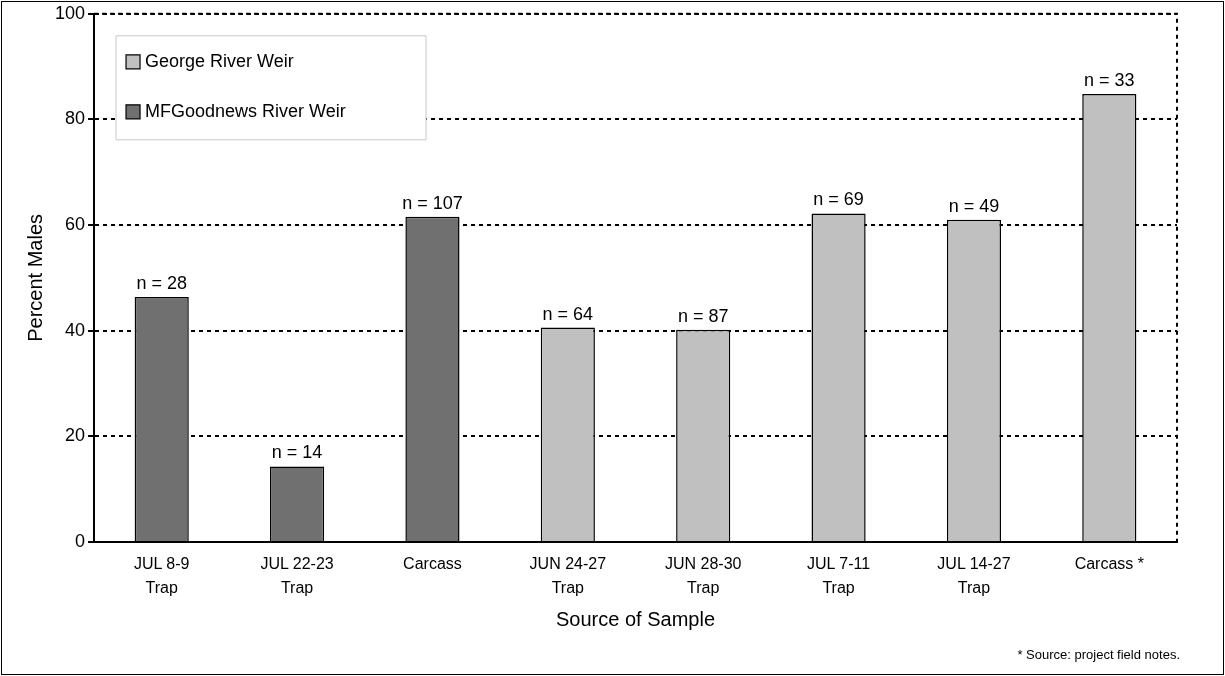  Describe the element at coordinates (297, 576) in the screenshot. I see `x-tick-label: JUL 22-23 Trap` at that location.